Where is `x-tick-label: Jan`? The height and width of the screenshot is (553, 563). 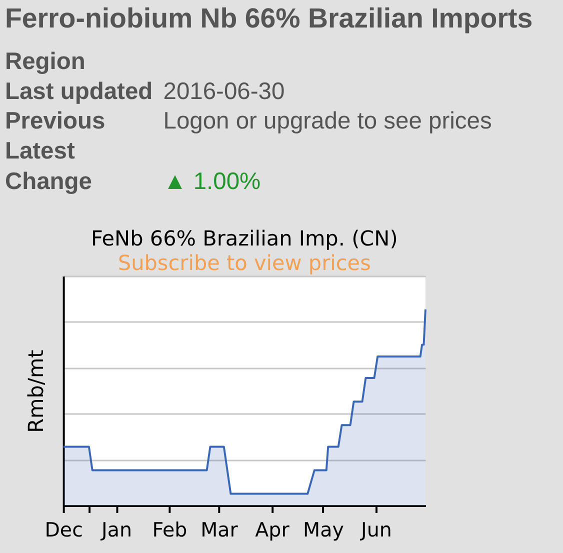 x-tick-label: Jan is located at coordinates (116, 530).